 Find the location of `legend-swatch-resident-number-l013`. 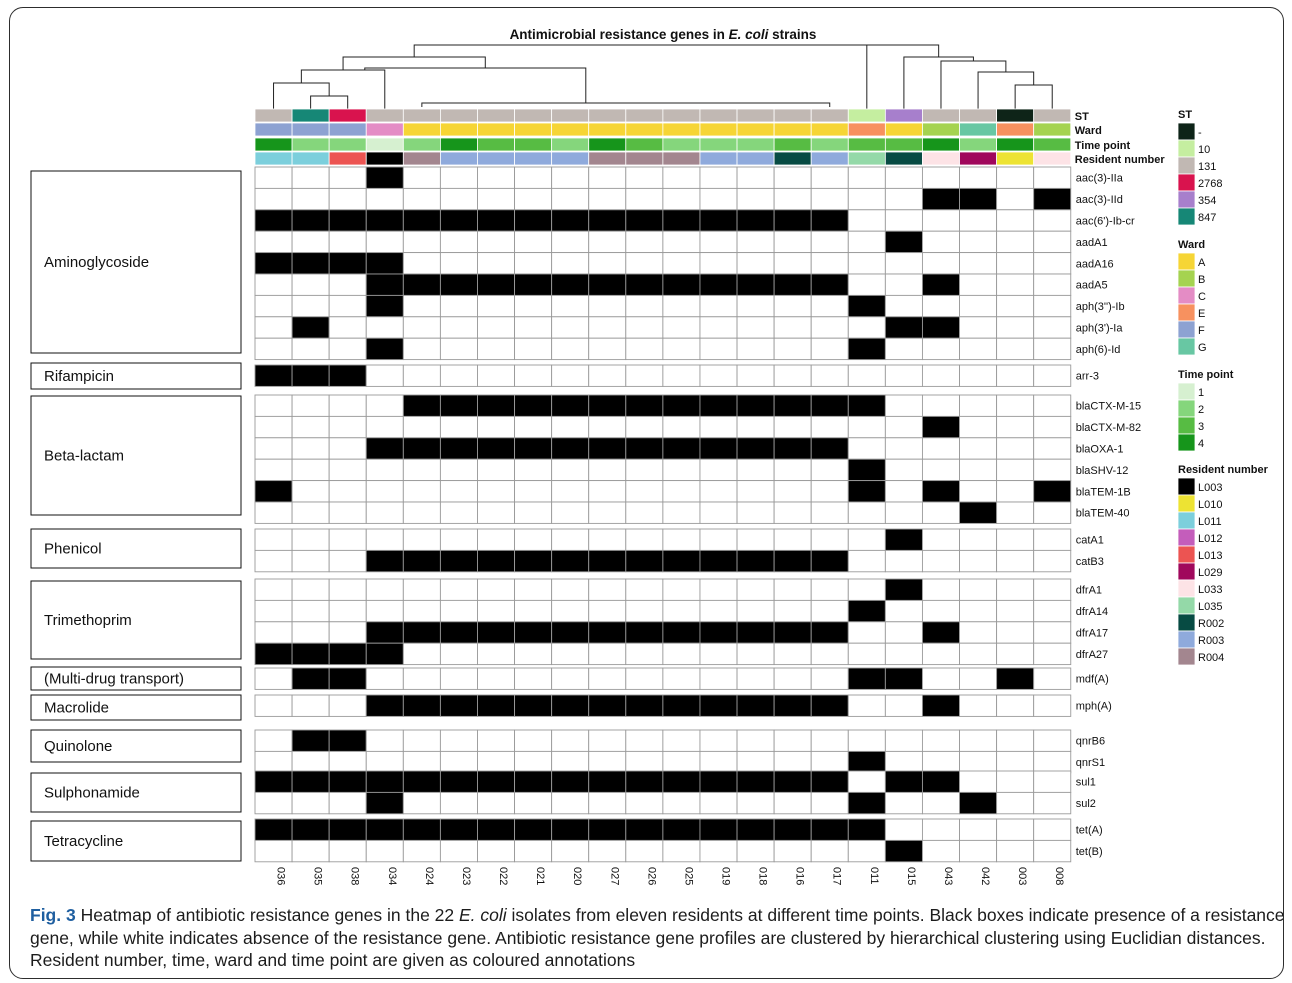

legend-swatch-resident-number-l013 is located at coordinates (1186, 554).